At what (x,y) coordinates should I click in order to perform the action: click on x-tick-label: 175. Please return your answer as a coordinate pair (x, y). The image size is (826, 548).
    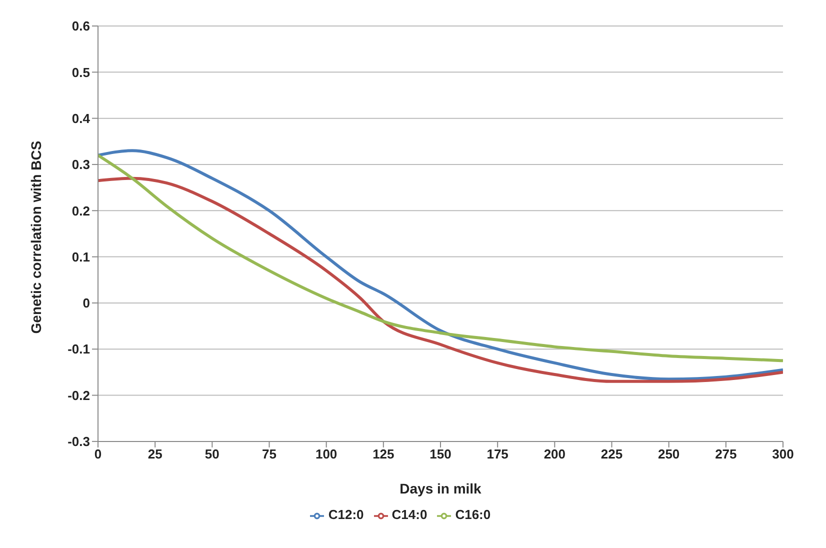
    Looking at the image, I should click on (497, 454).